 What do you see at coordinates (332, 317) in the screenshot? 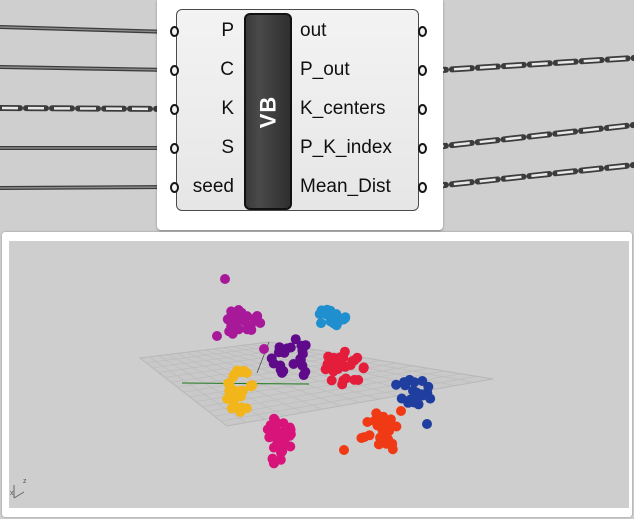
I see `cluster-light-blue` at bounding box center [332, 317].